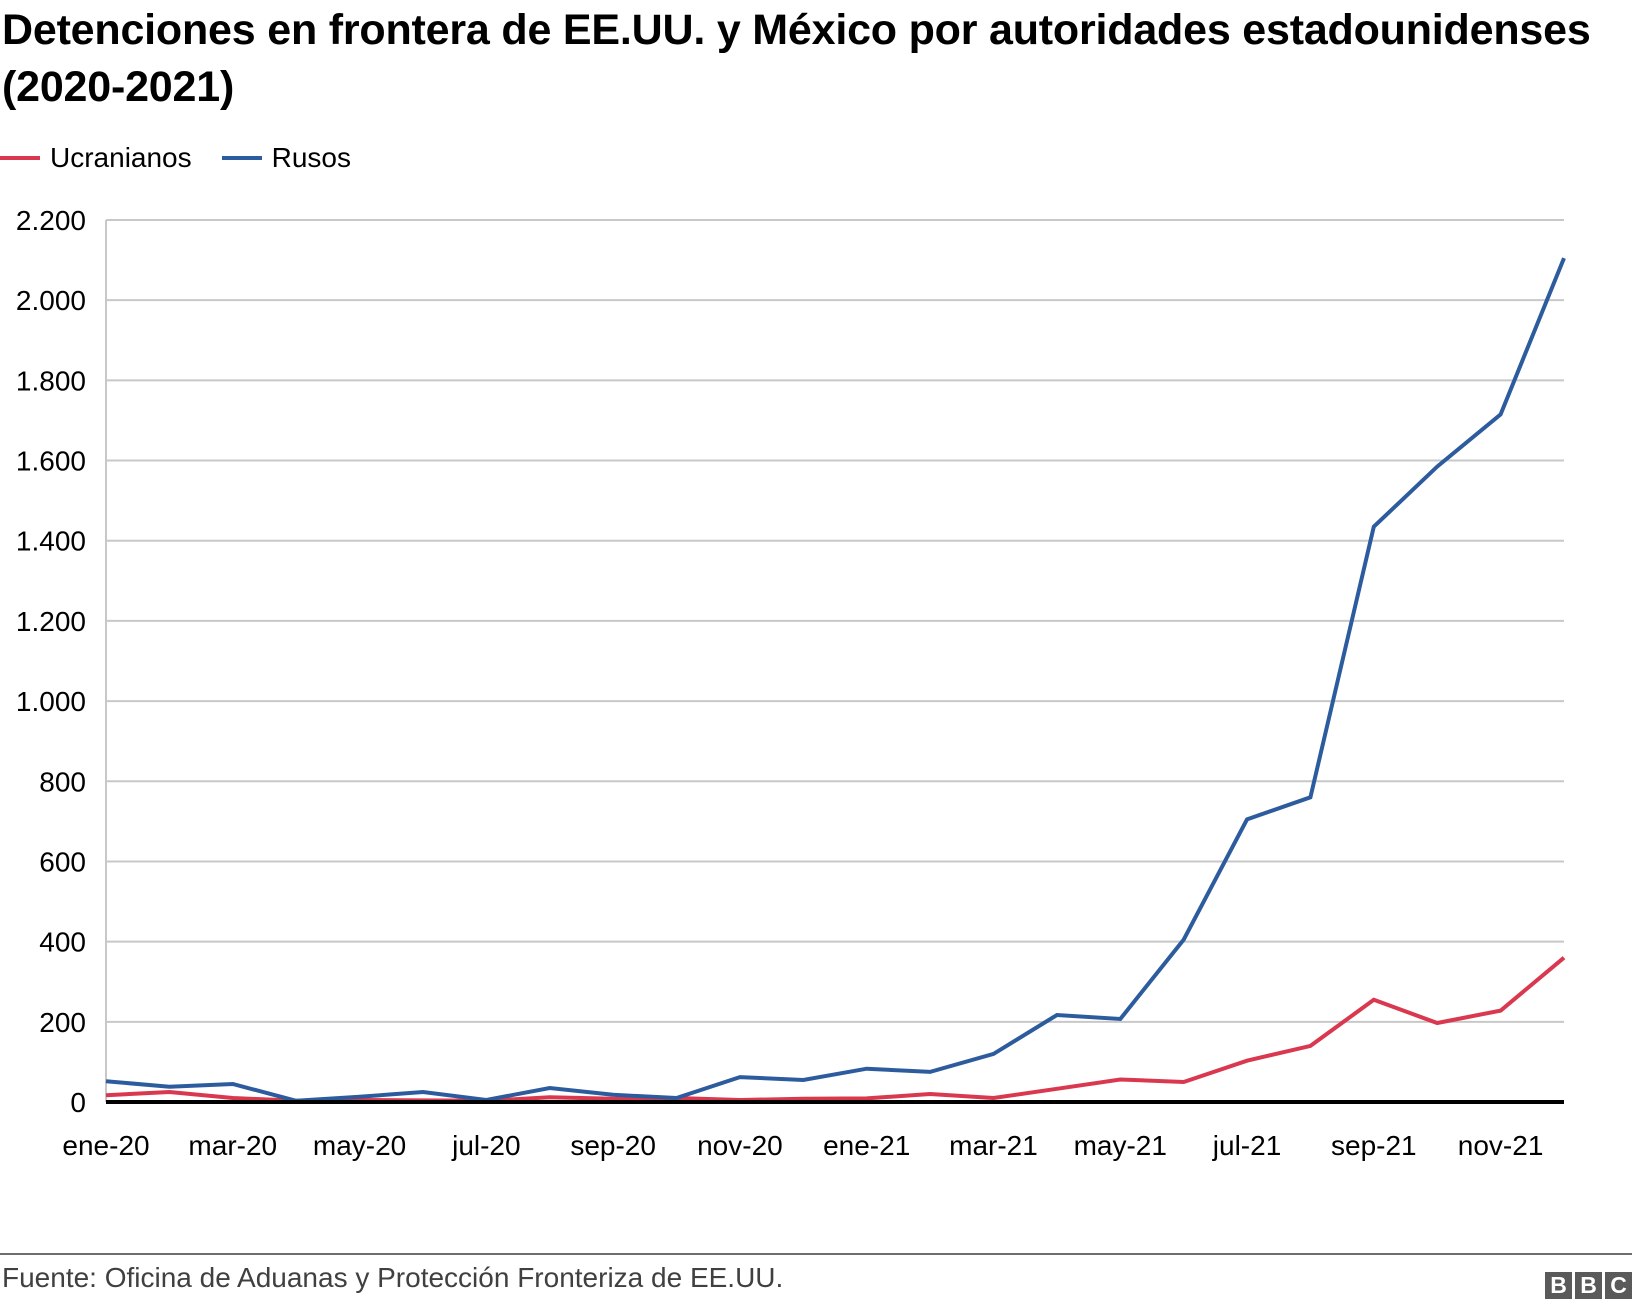 The height and width of the screenshot is (1308, 1632). What do you see at coordinates (51, 300) in the screenshot?
I see `y-tick-label: 2.000` at bounding box center [51, 300].